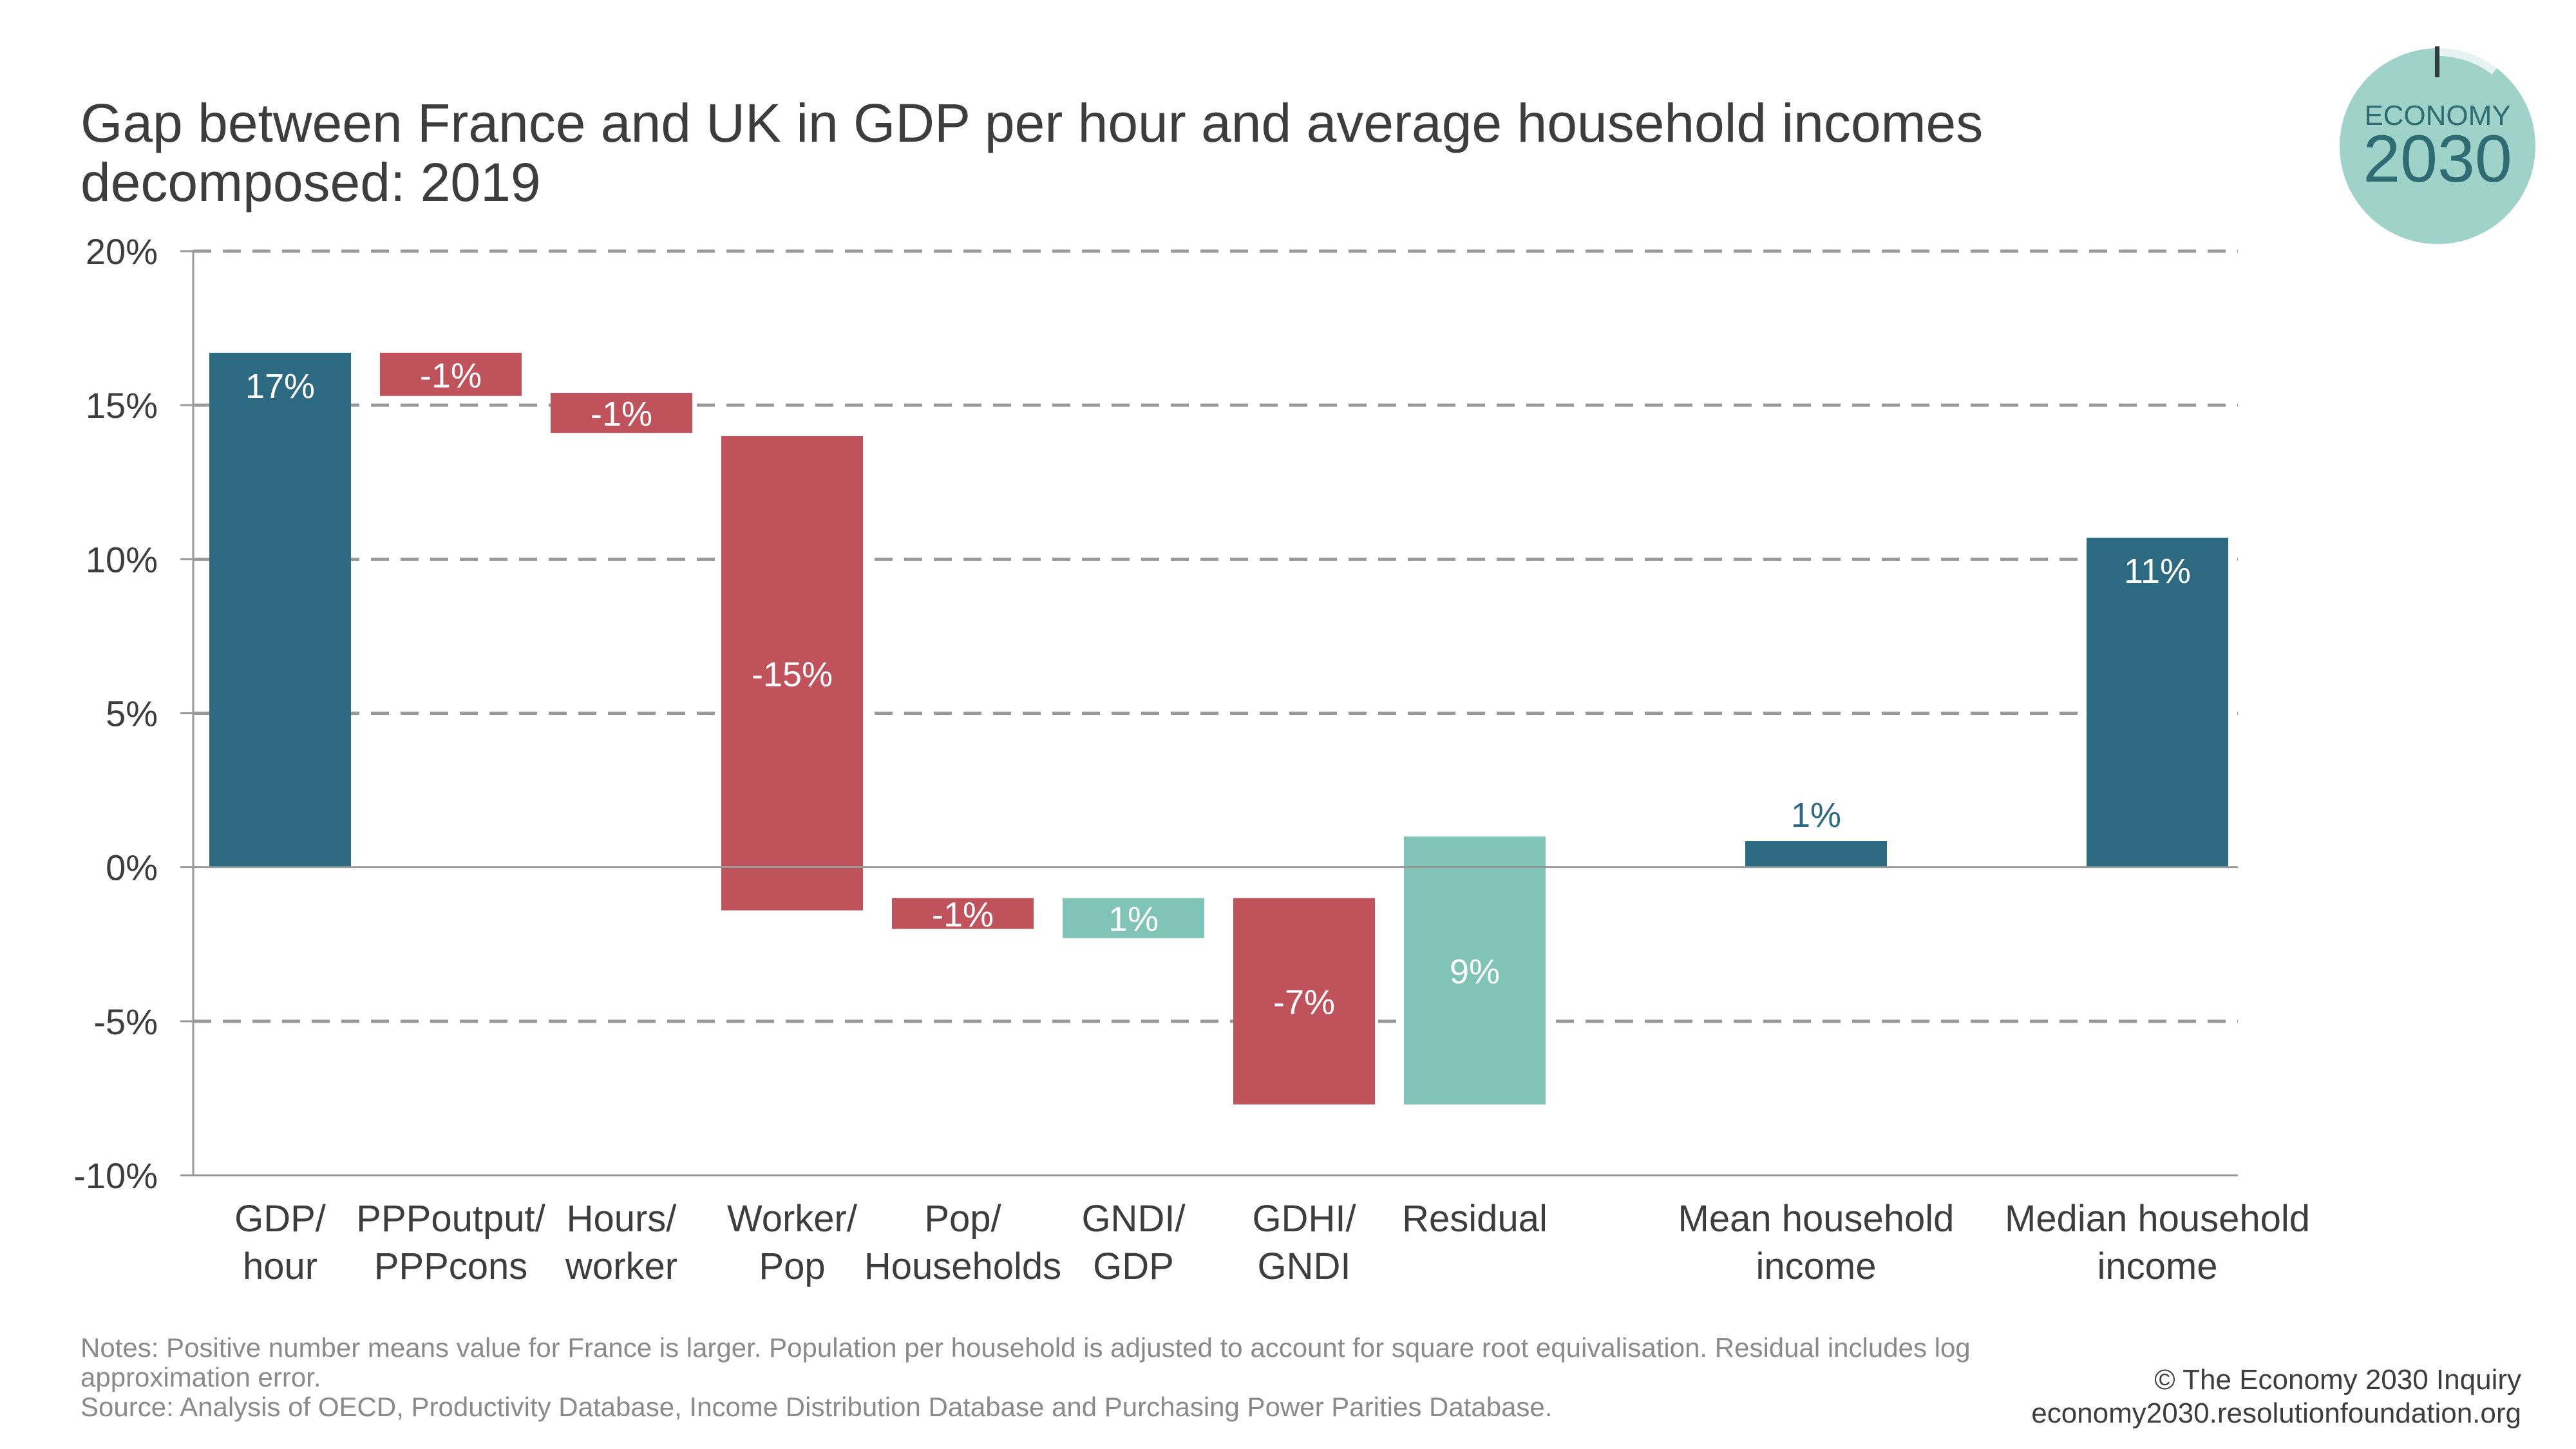 The width and height of the screenshot is (2576, 1449). Describe the element at coordinates (792, 1266) in the screenshot. I see `x-tick-label: Pop` at that location.